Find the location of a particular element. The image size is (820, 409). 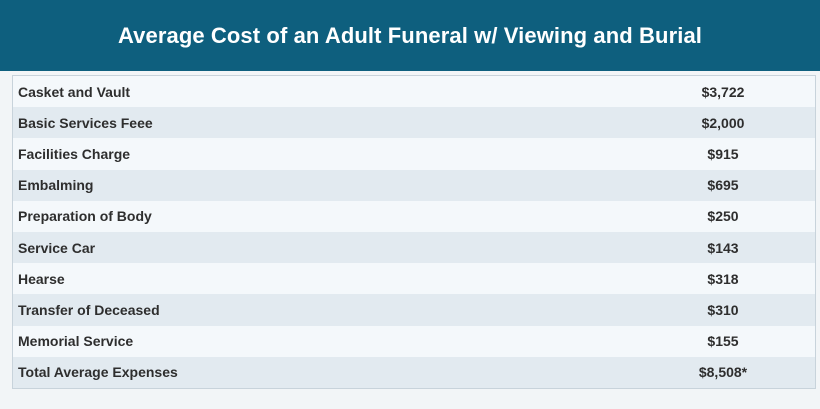

row-label: Embalming is located at coordinates (56, 185).